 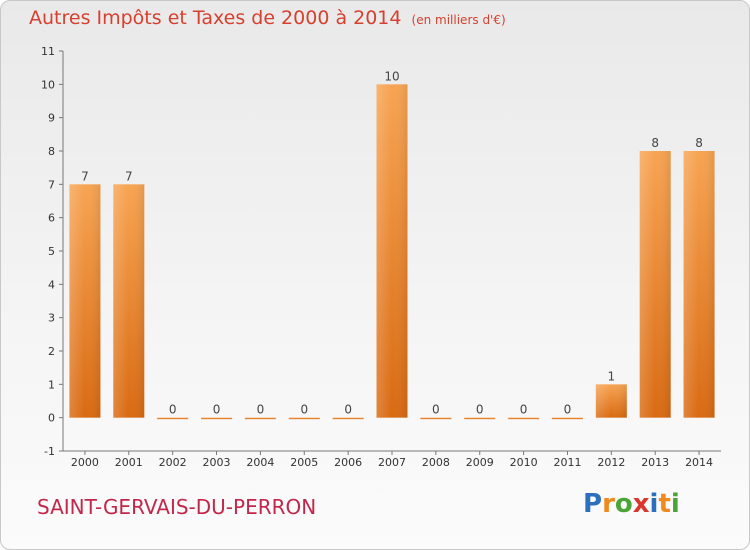 I want to click on x-tick-label: 2006, so click(x=348, y=462).